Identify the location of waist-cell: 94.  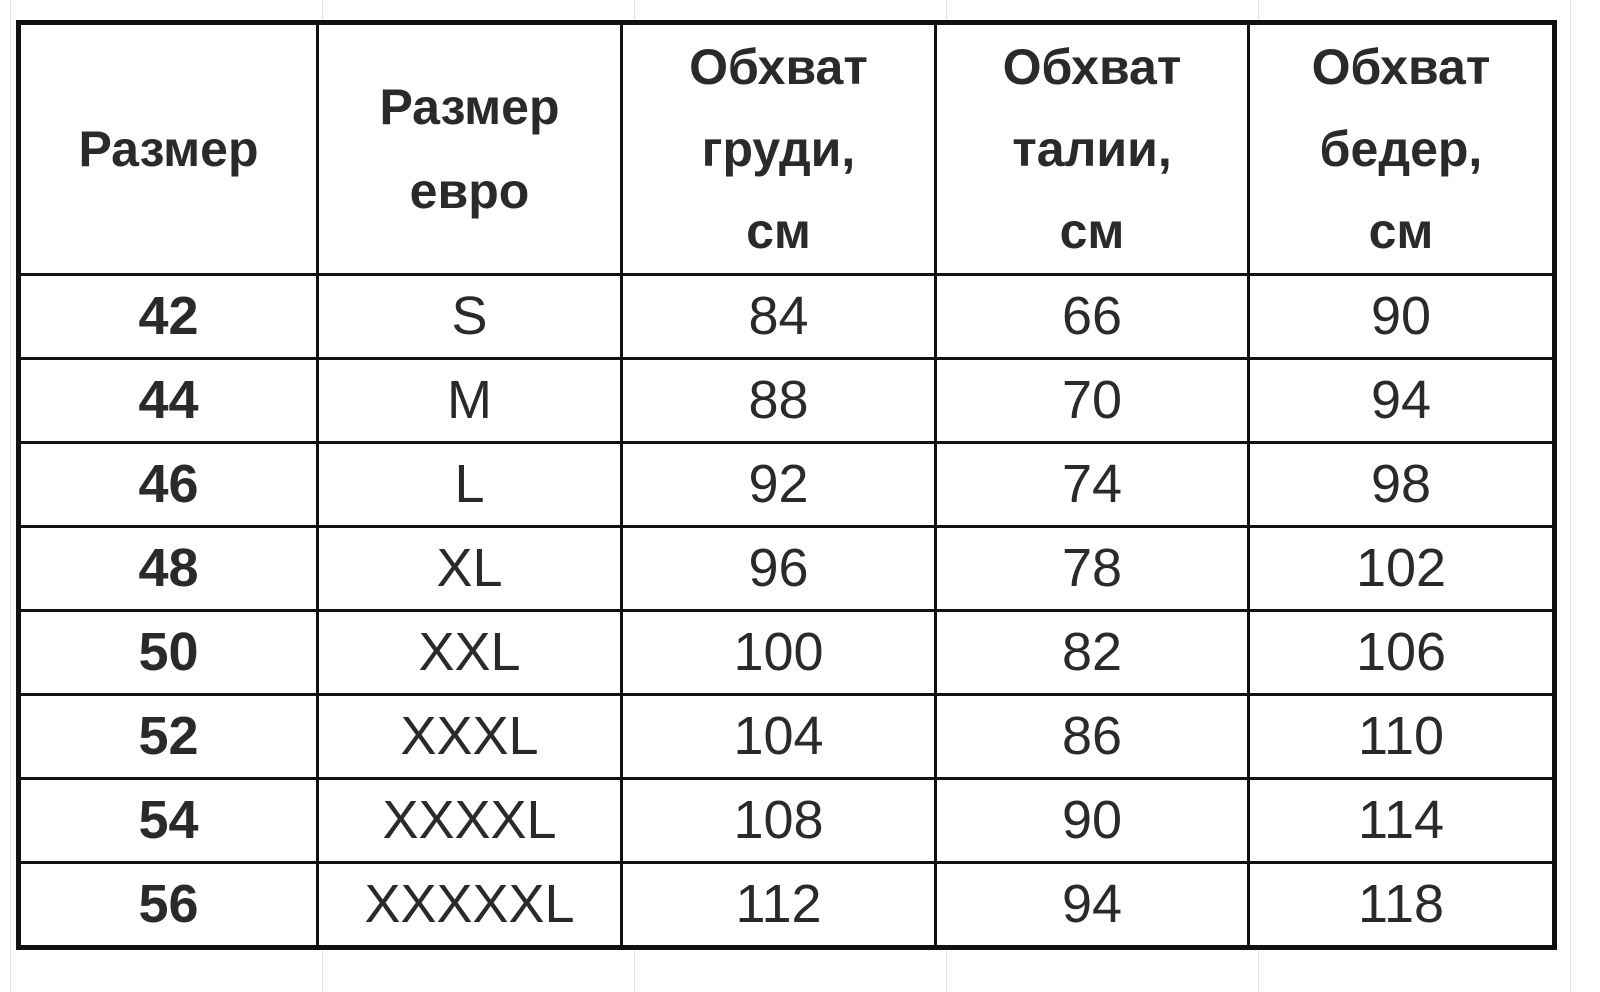
(1092, 905).